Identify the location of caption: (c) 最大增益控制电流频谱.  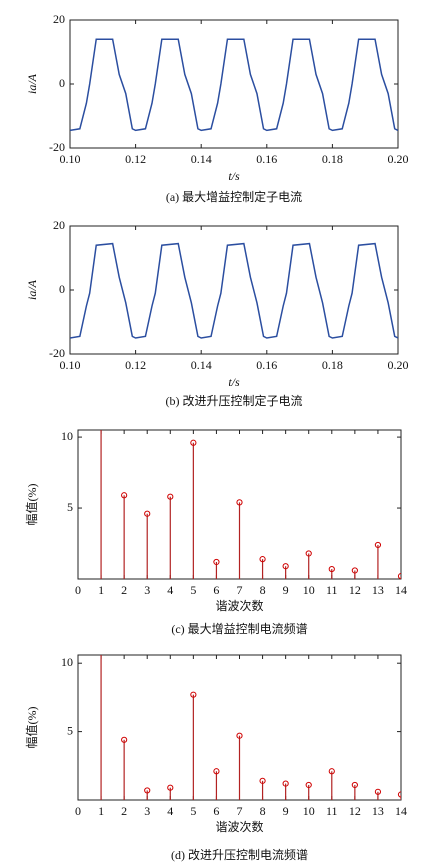
(239, 629).